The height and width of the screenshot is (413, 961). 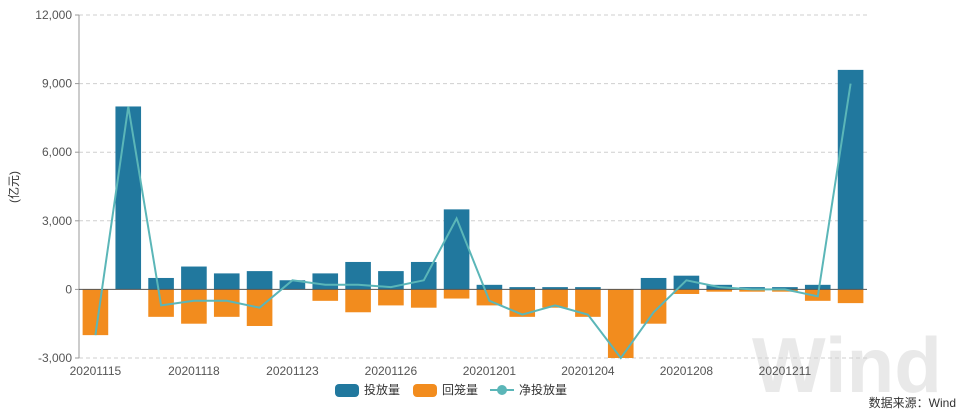 What do you see at coordinates (96, 371) in the screenshot?
I see `x-tick-label: 20201115` at bounding box center [96, 371].